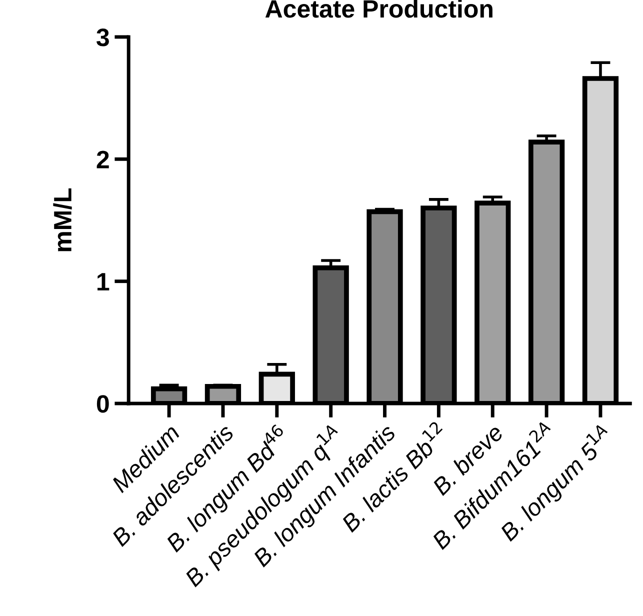  Describe the element at coordinates (104, 281) in the screenshot. I see `y-tick-label: 1` at that location.